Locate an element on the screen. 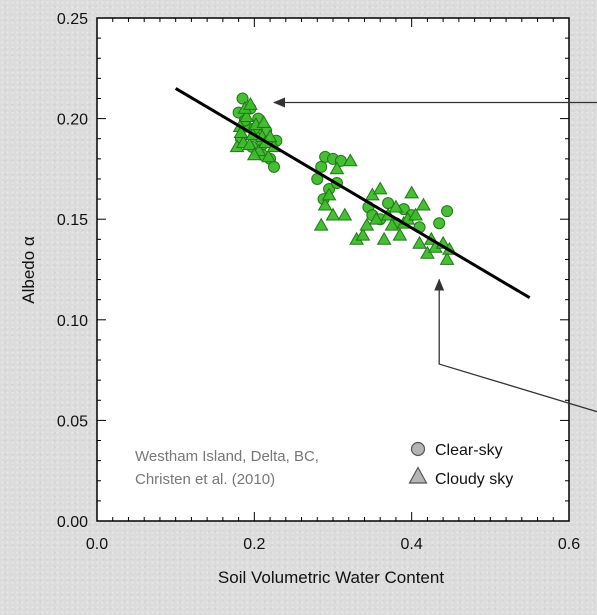 Image resolution: width=597 pixels, height=615 pixels. x-tick-label: 0.6 is located at coordinates (569, 544).